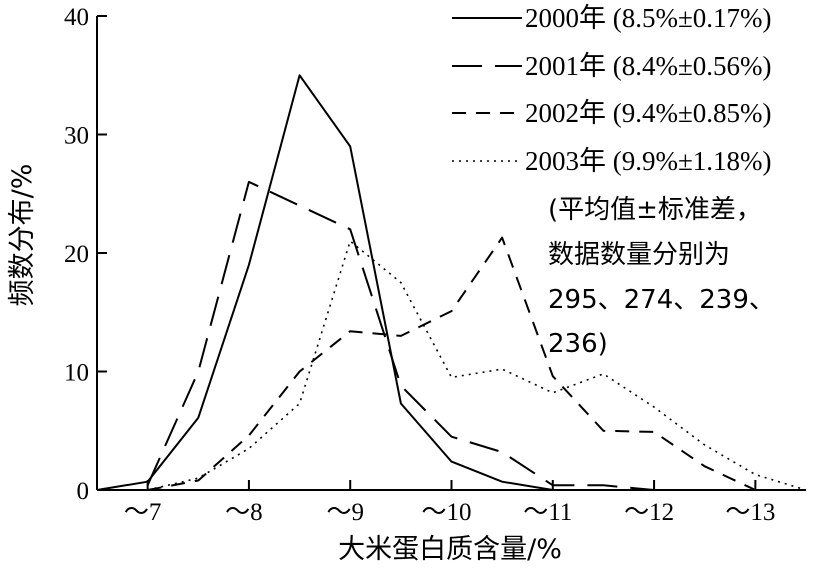  Describe the element at coordinates (750, 512) in the screenshot. I see `x-tick-label: ～13` at that location.